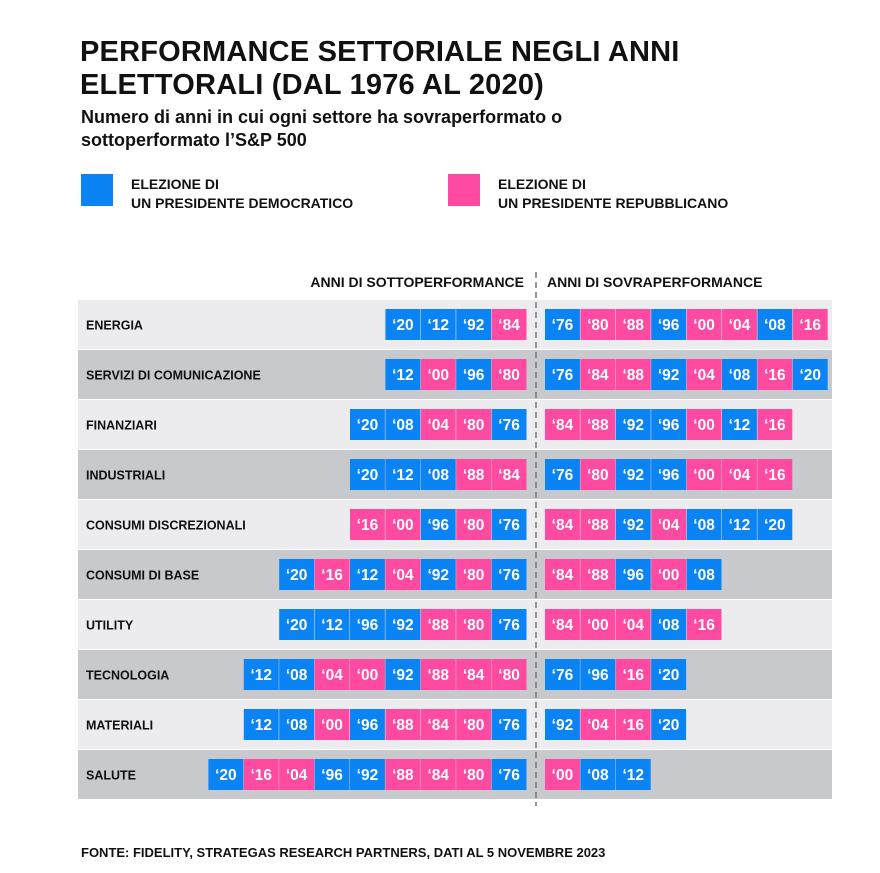 This screenshot has width=880, height=873. Describe the element at coordinates (297, 575) in the screenshot. I see `year-label-under-consumi-di-base: ‘20` at that location.